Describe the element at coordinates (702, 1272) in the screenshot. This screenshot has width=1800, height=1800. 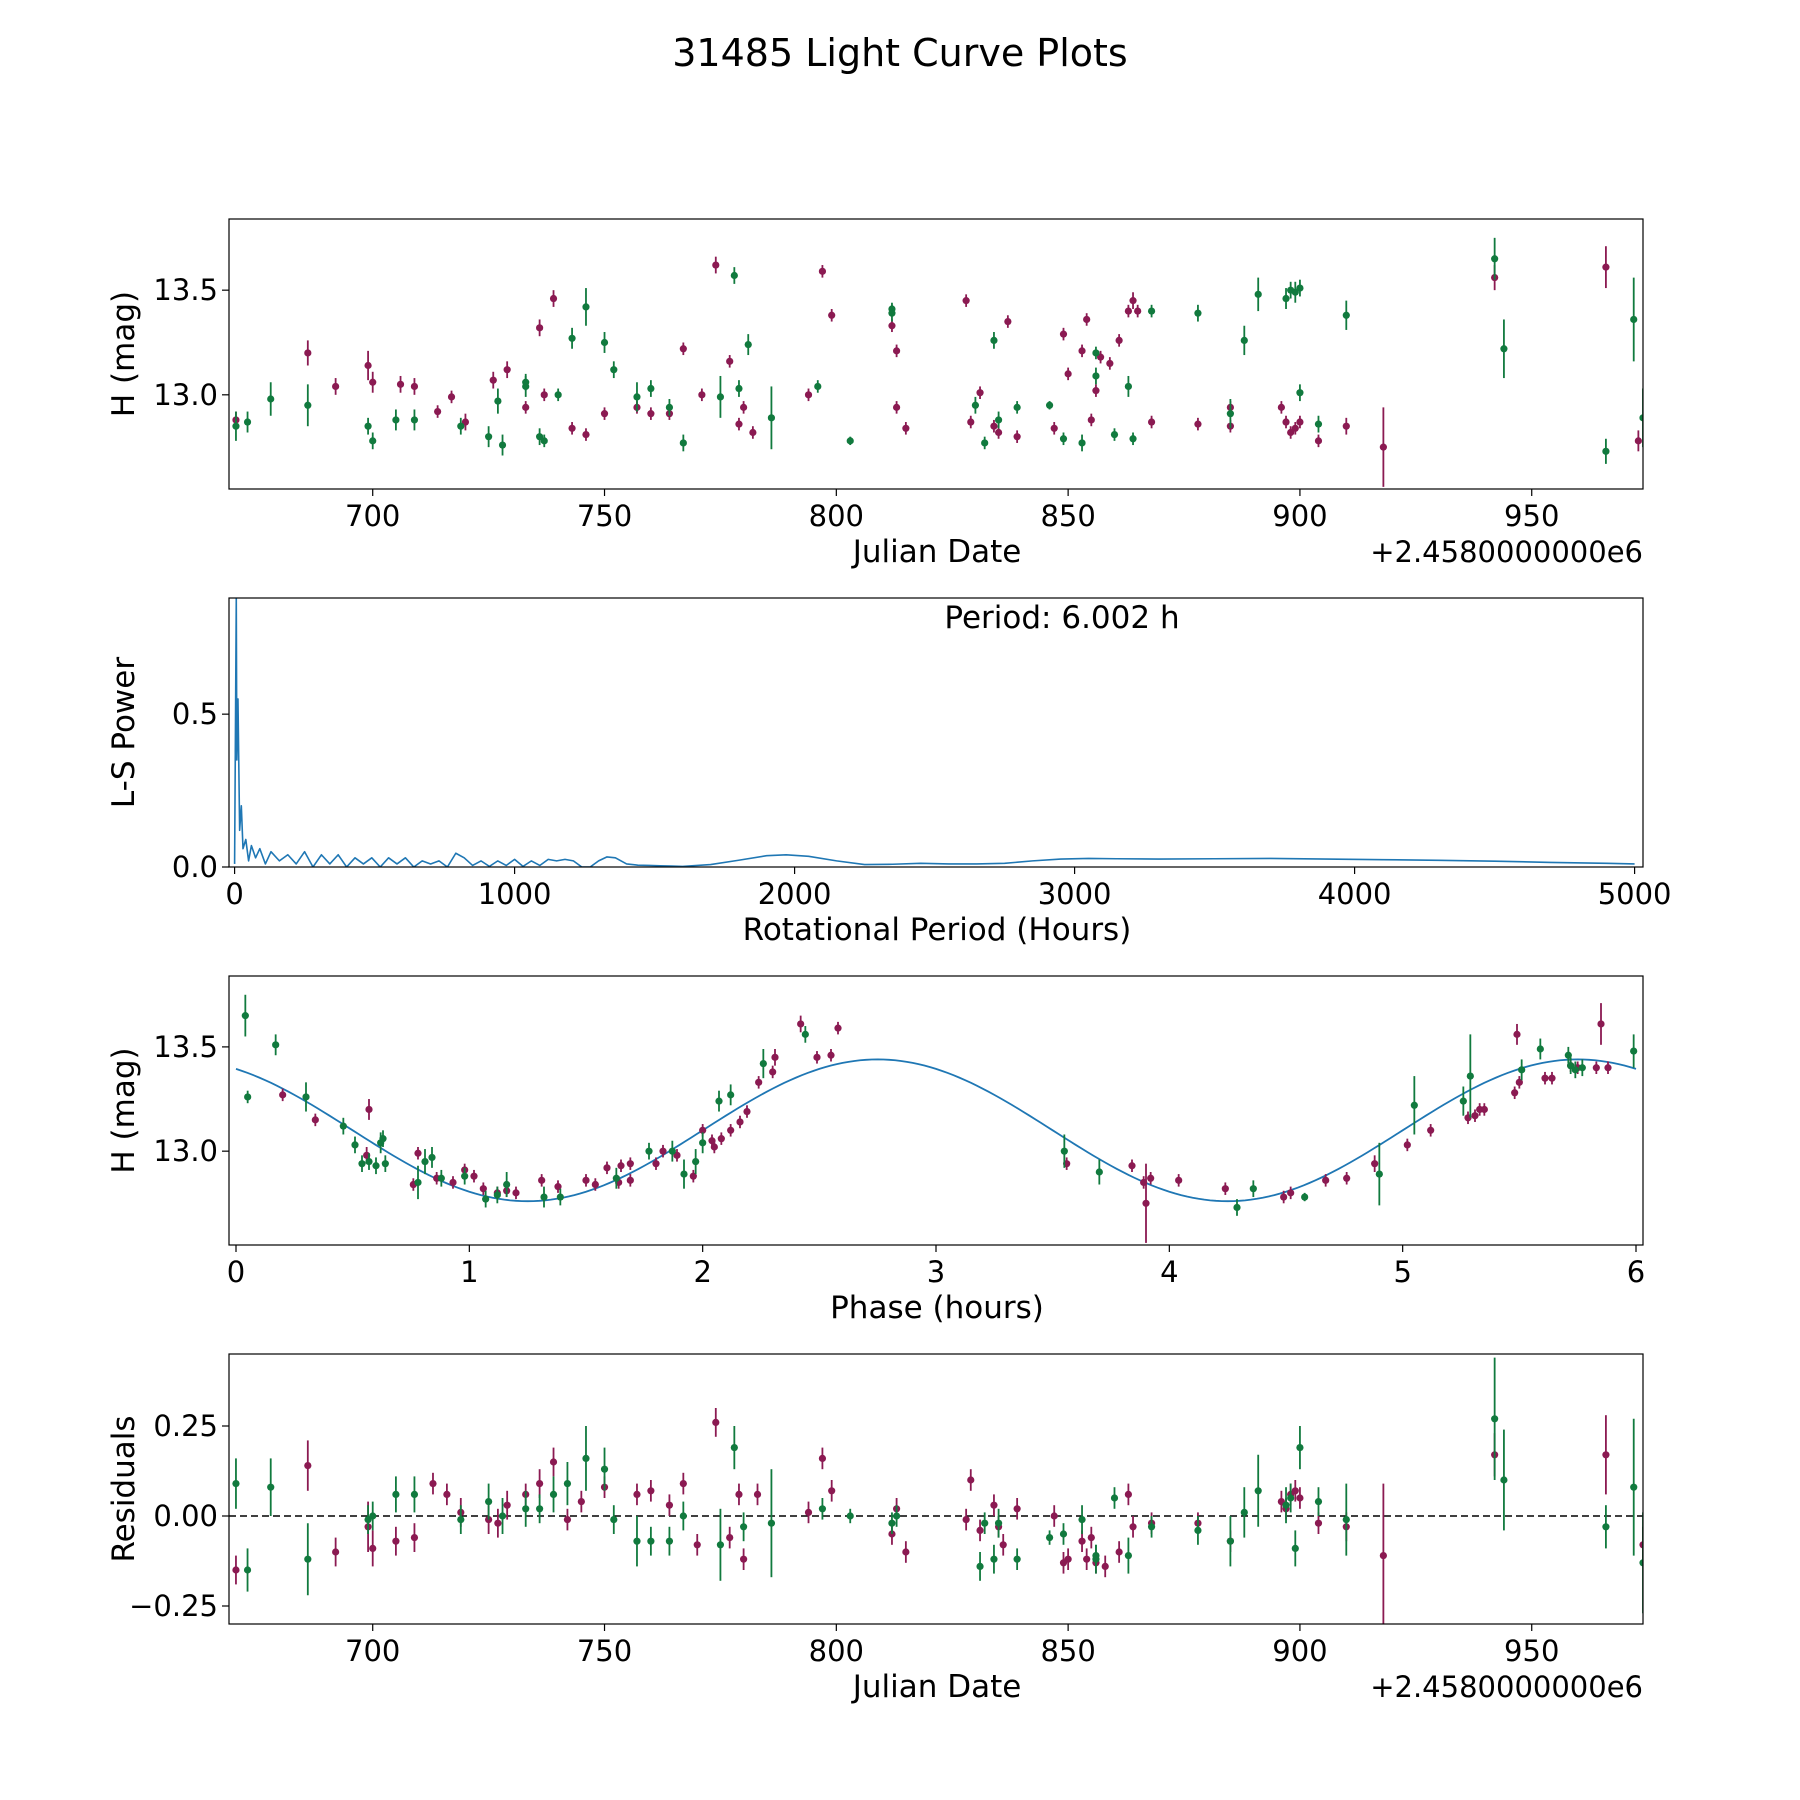
I see `x-tick-label: 2` at that location.